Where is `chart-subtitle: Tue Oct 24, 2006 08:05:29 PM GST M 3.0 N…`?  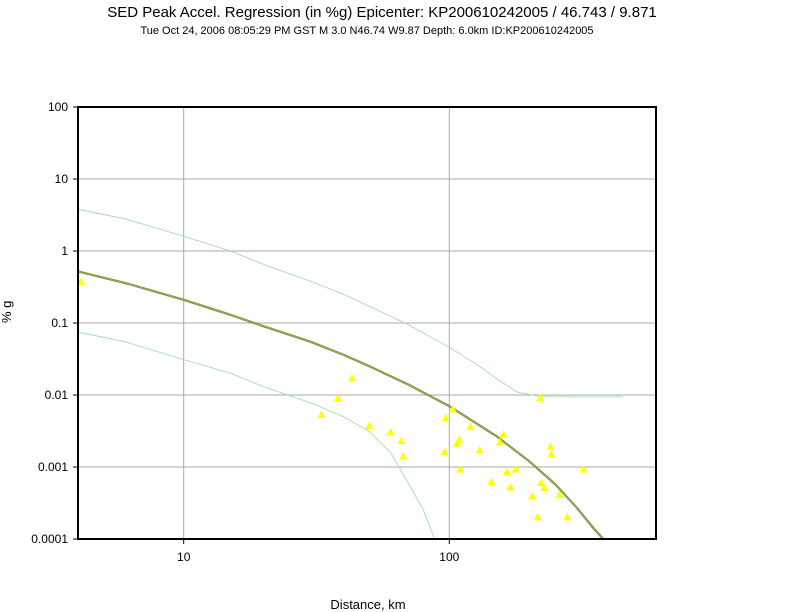
chart-subtitle: Tue Oct 24, 2006 08:05:29 PM GST M 3.0 N… is located at coordinates (367, 31).